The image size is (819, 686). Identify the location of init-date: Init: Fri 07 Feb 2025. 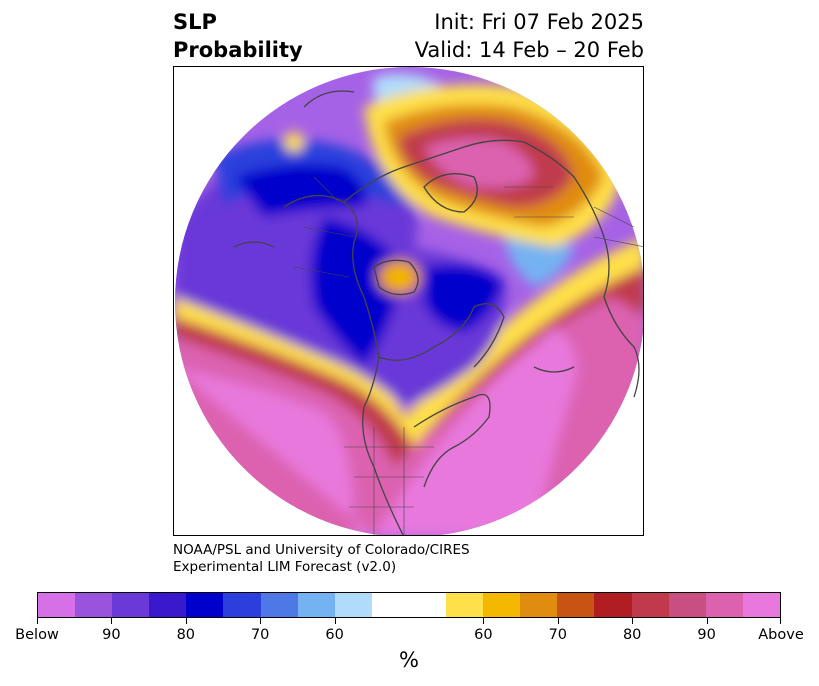
(539, 22).